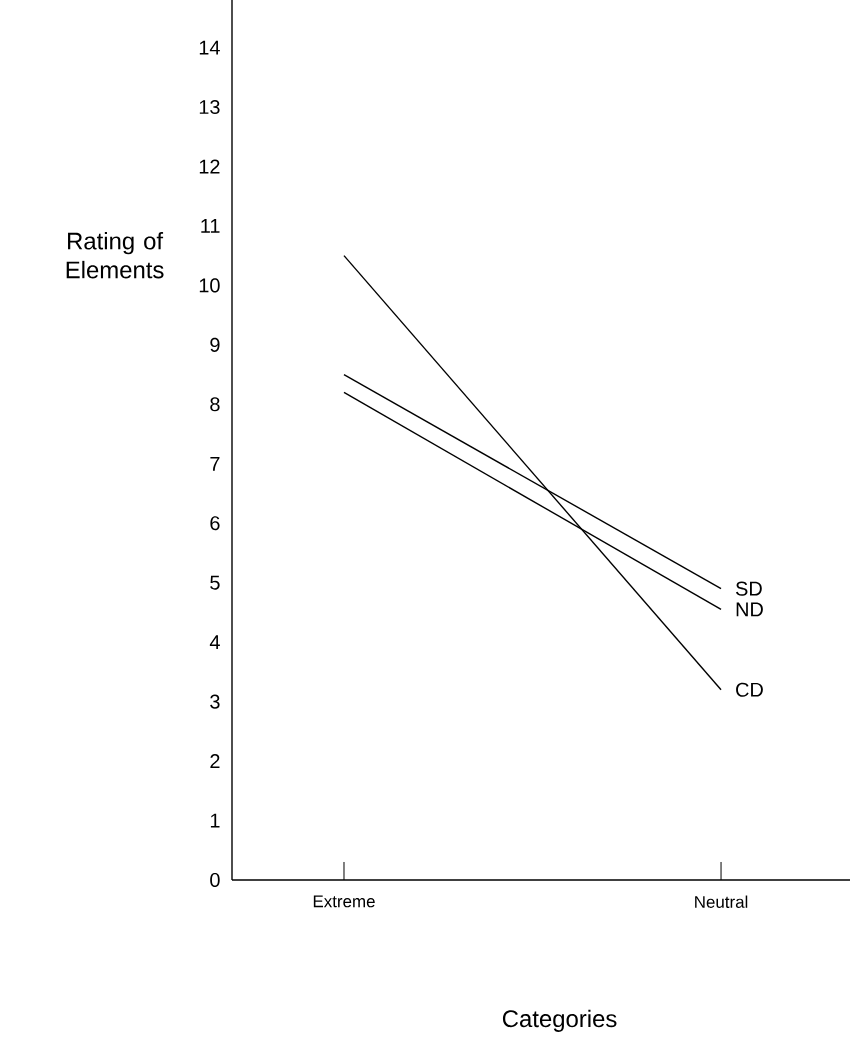  Describe the element at coordinates (215, 880) in the screenshot. I see `y-tick-label: 0` at that location.